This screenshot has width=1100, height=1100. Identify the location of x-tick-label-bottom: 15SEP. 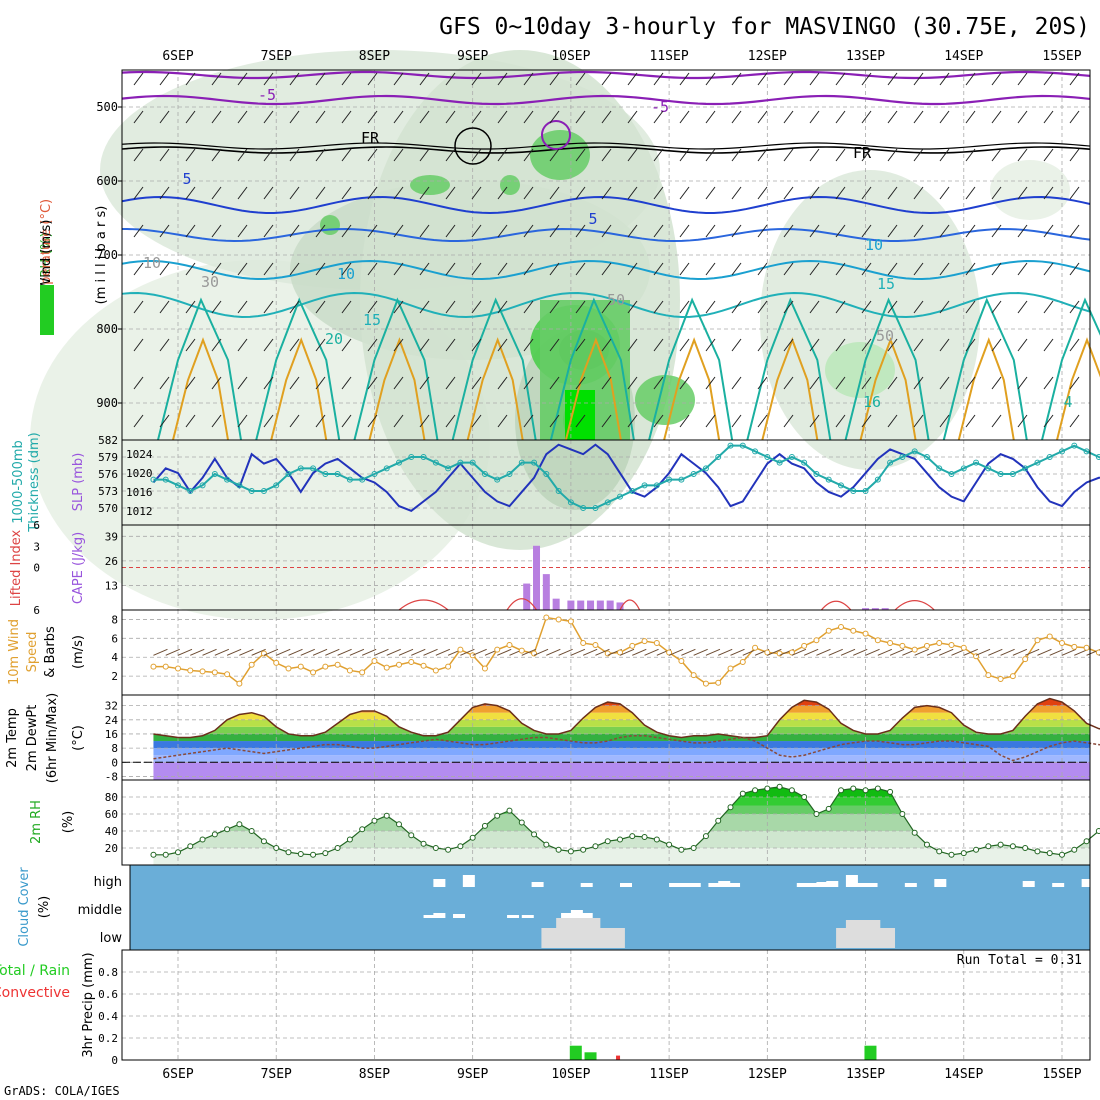
(1061, 1074).